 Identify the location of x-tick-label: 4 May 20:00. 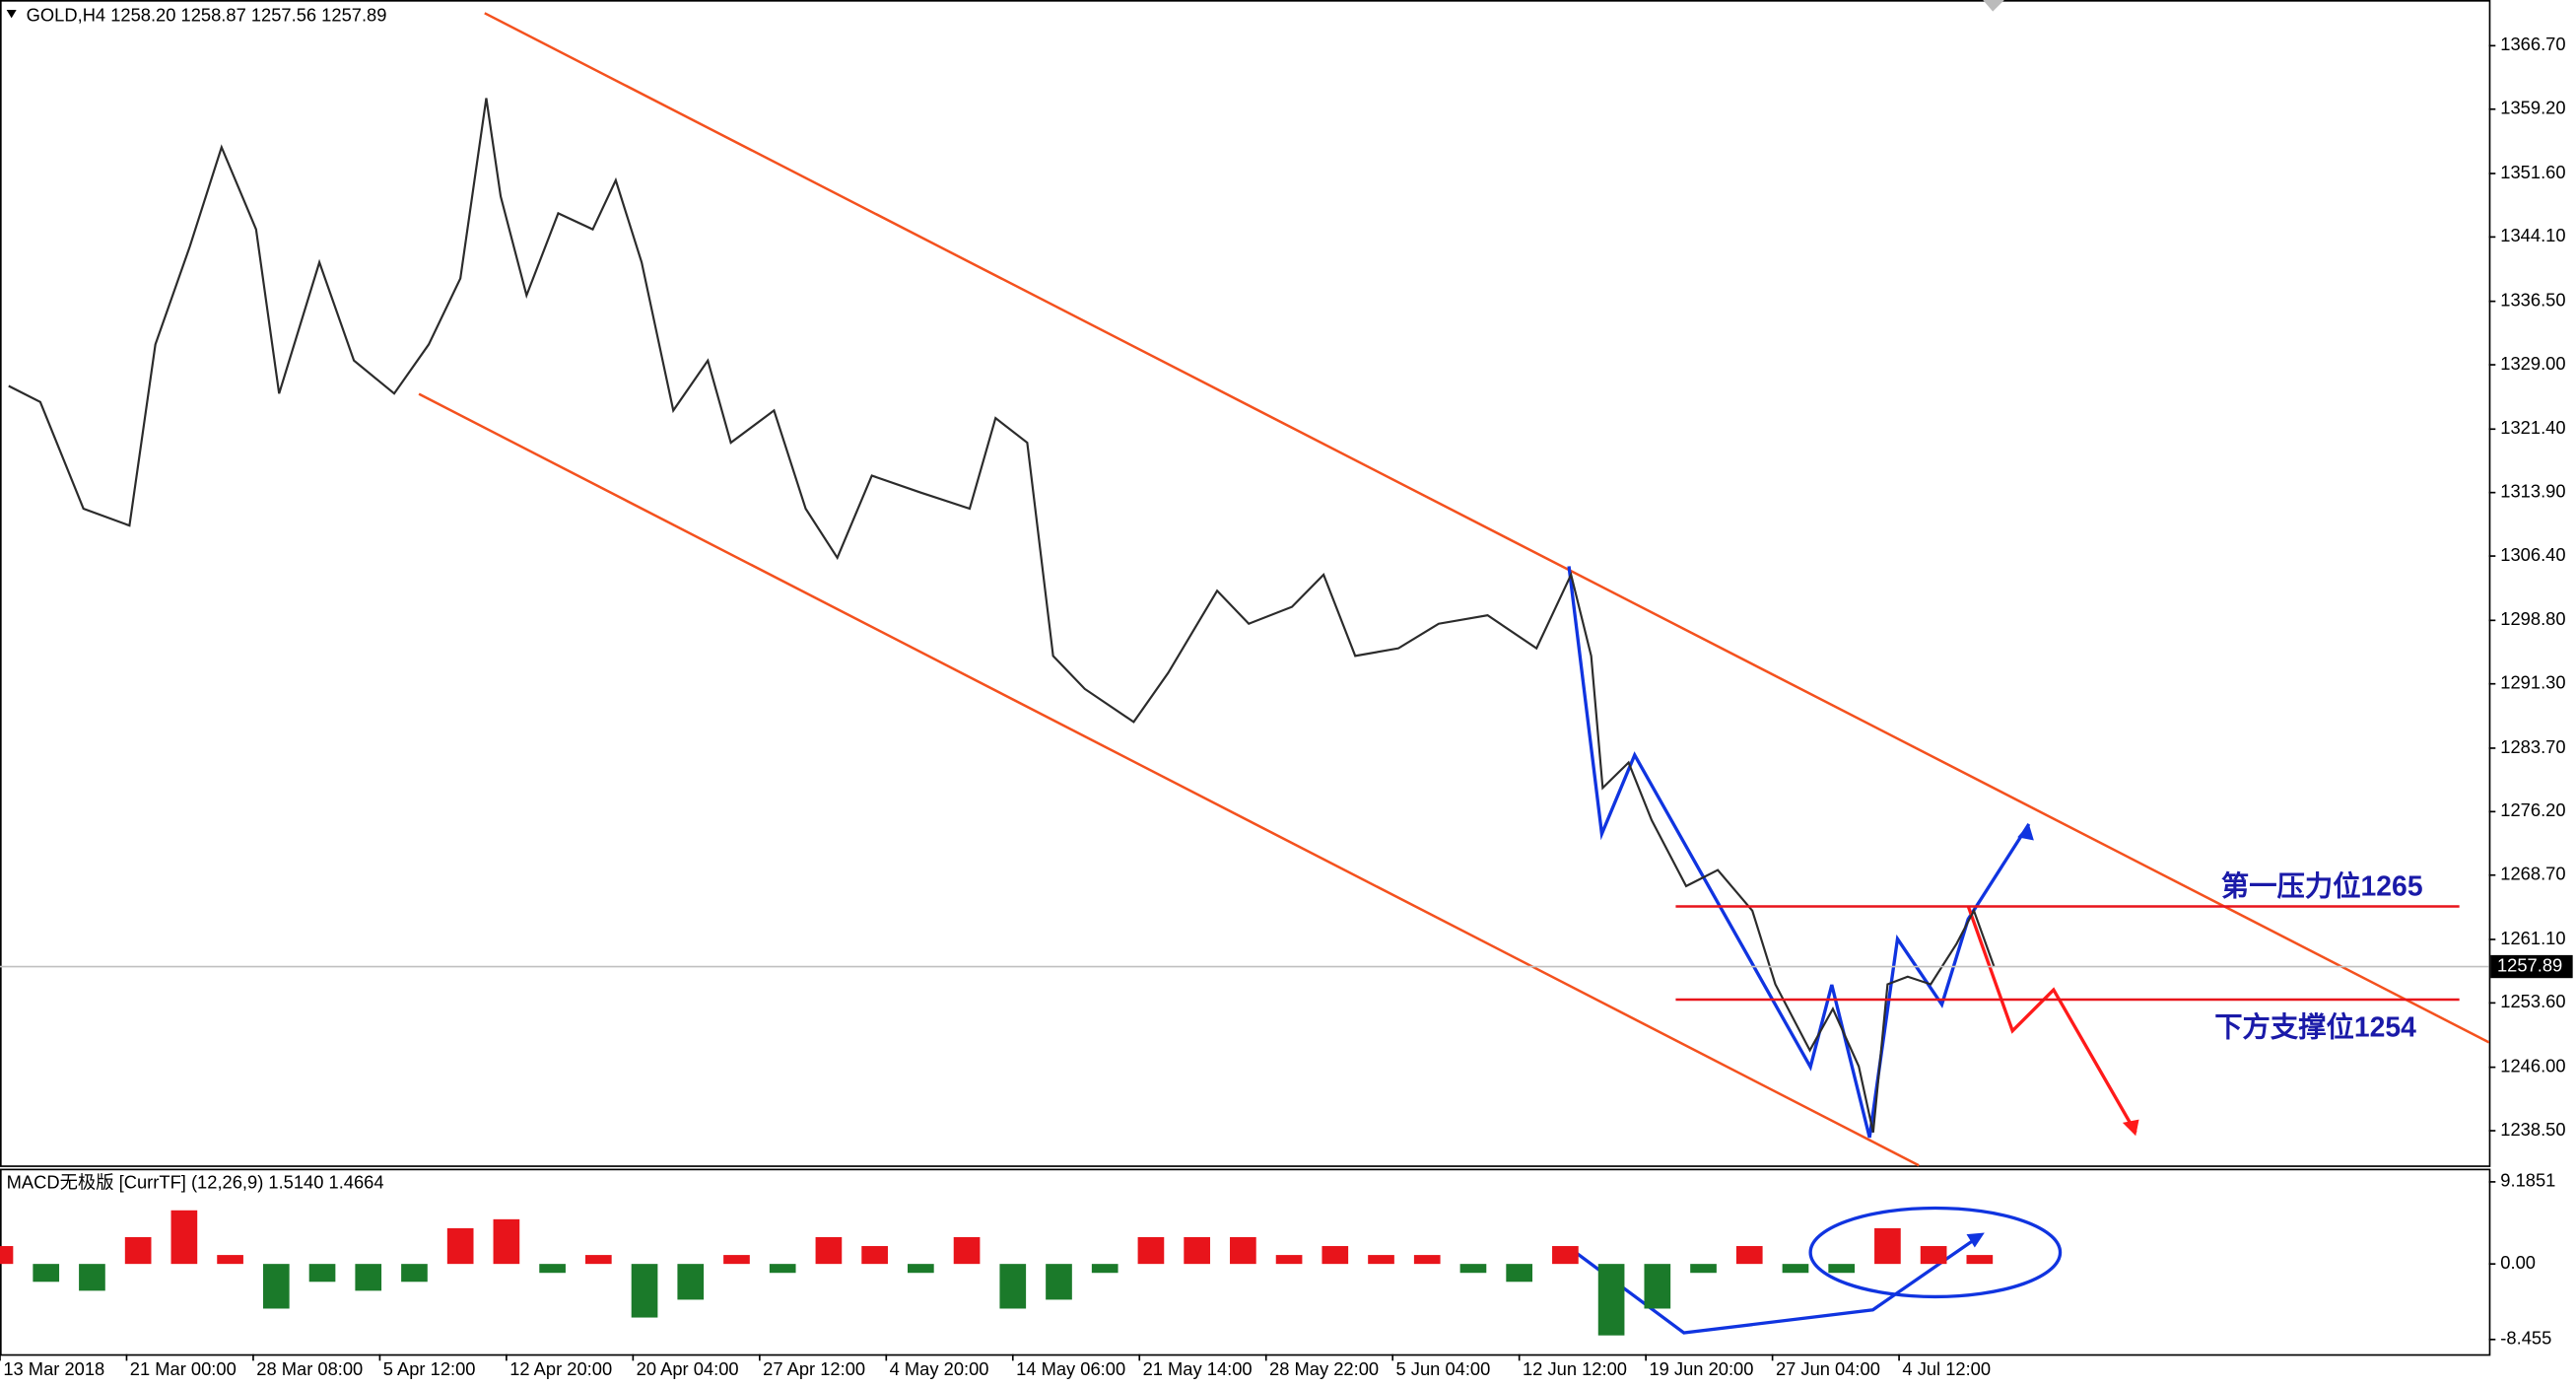
(940, 1368).